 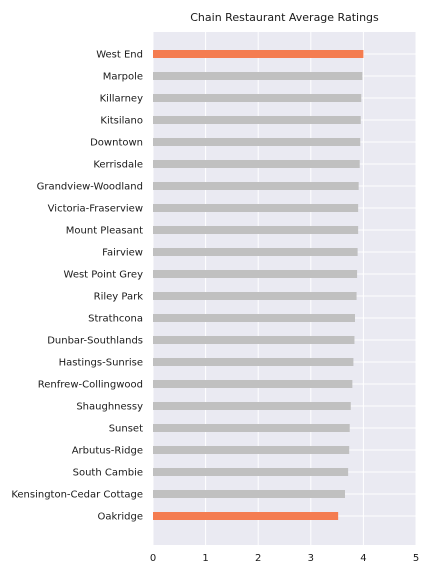 I want to click on category-label: Grandview-Woodland, so click(x=90, y=187).